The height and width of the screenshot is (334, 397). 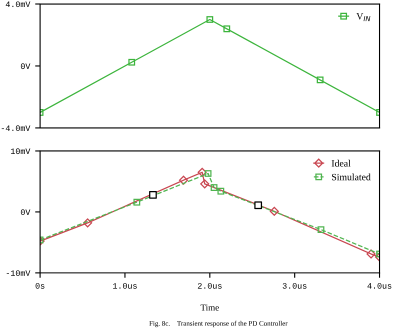 I want to click on x-tick-label: 2.0us, so click(x=210, y=286).